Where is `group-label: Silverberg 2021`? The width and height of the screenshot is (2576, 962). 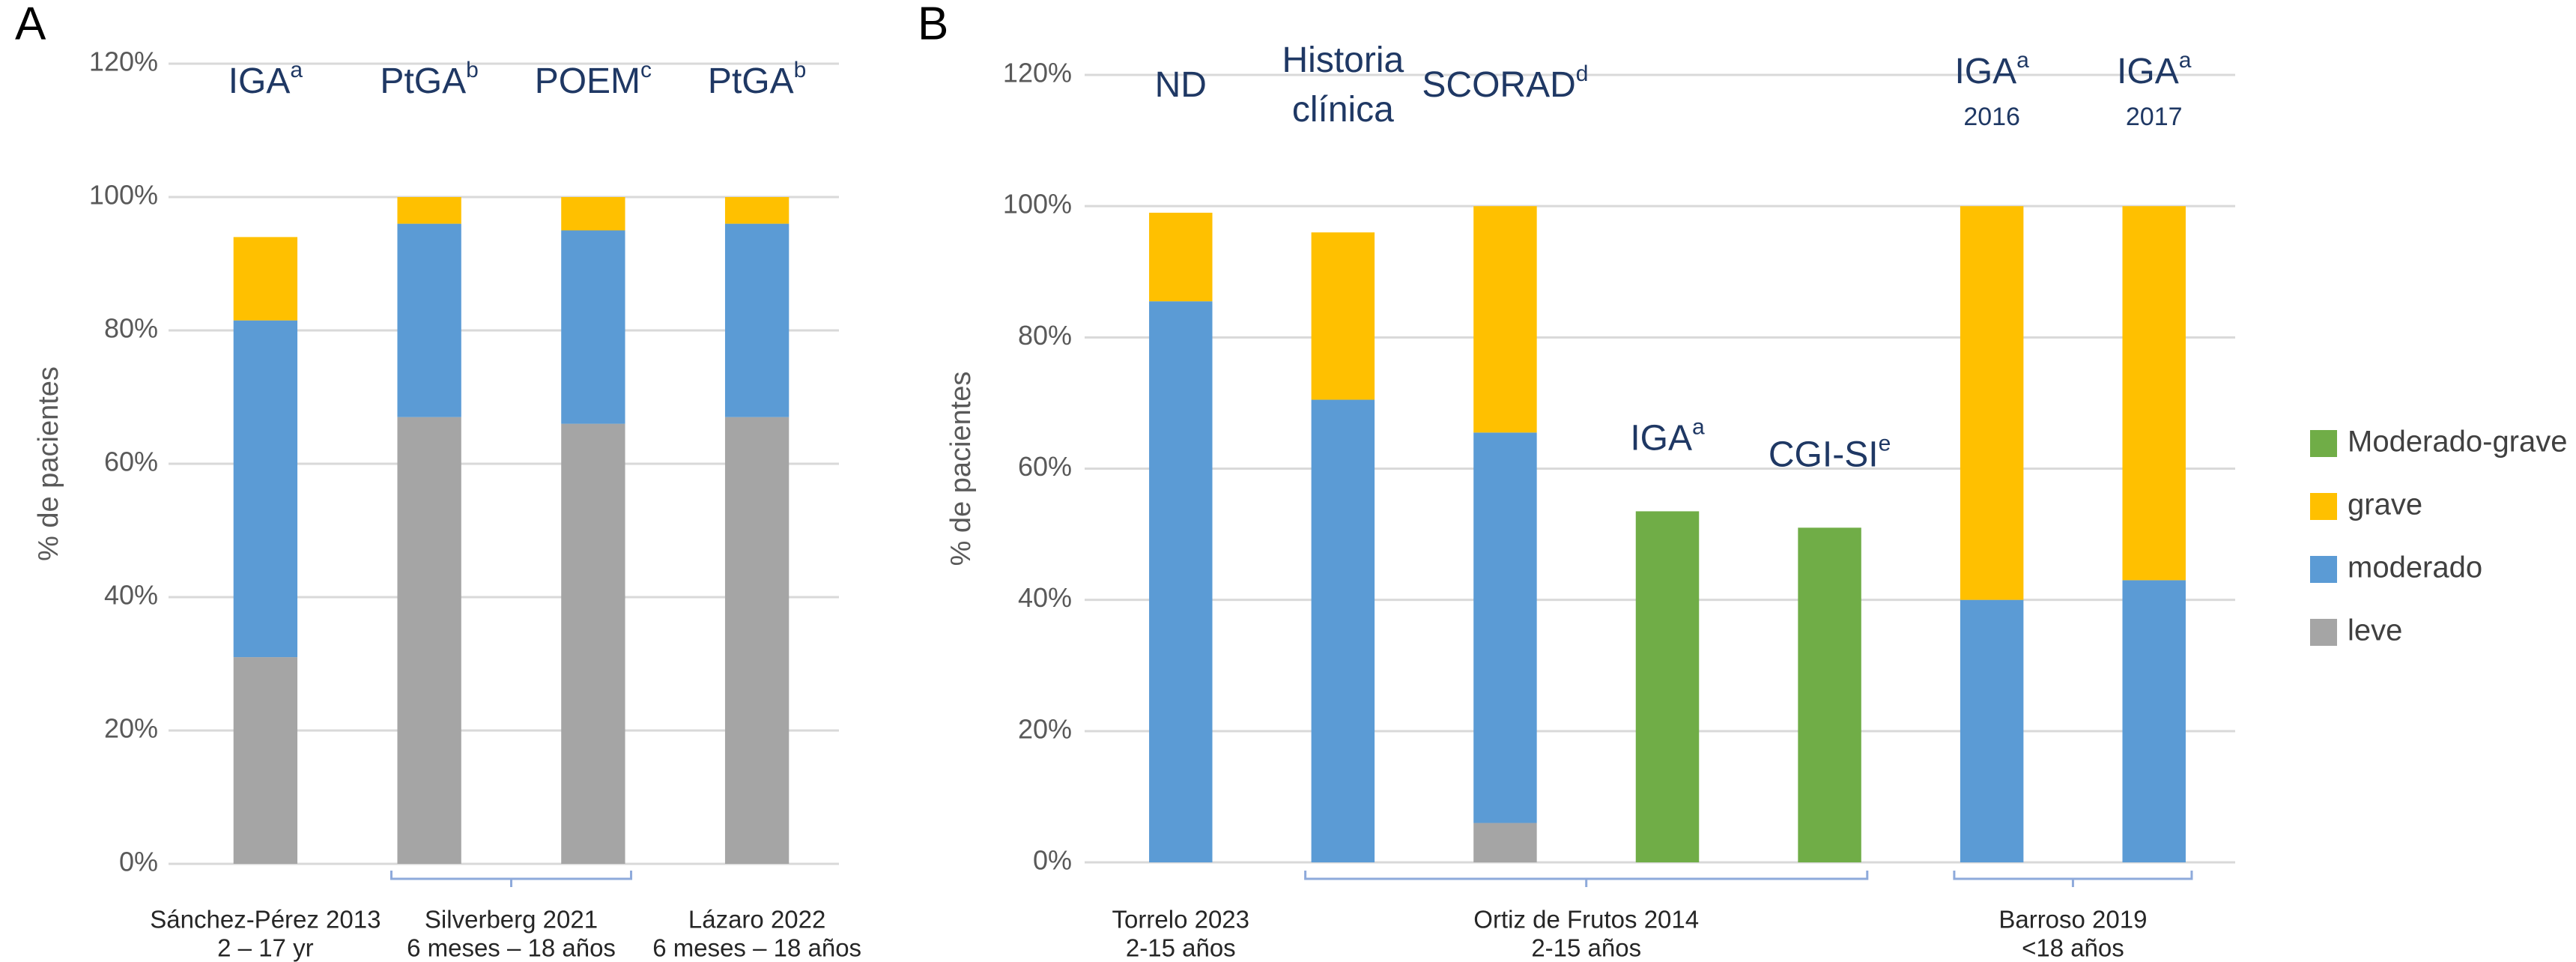 group-label: Silverberg 2021 is located at coordinates (511, 920).